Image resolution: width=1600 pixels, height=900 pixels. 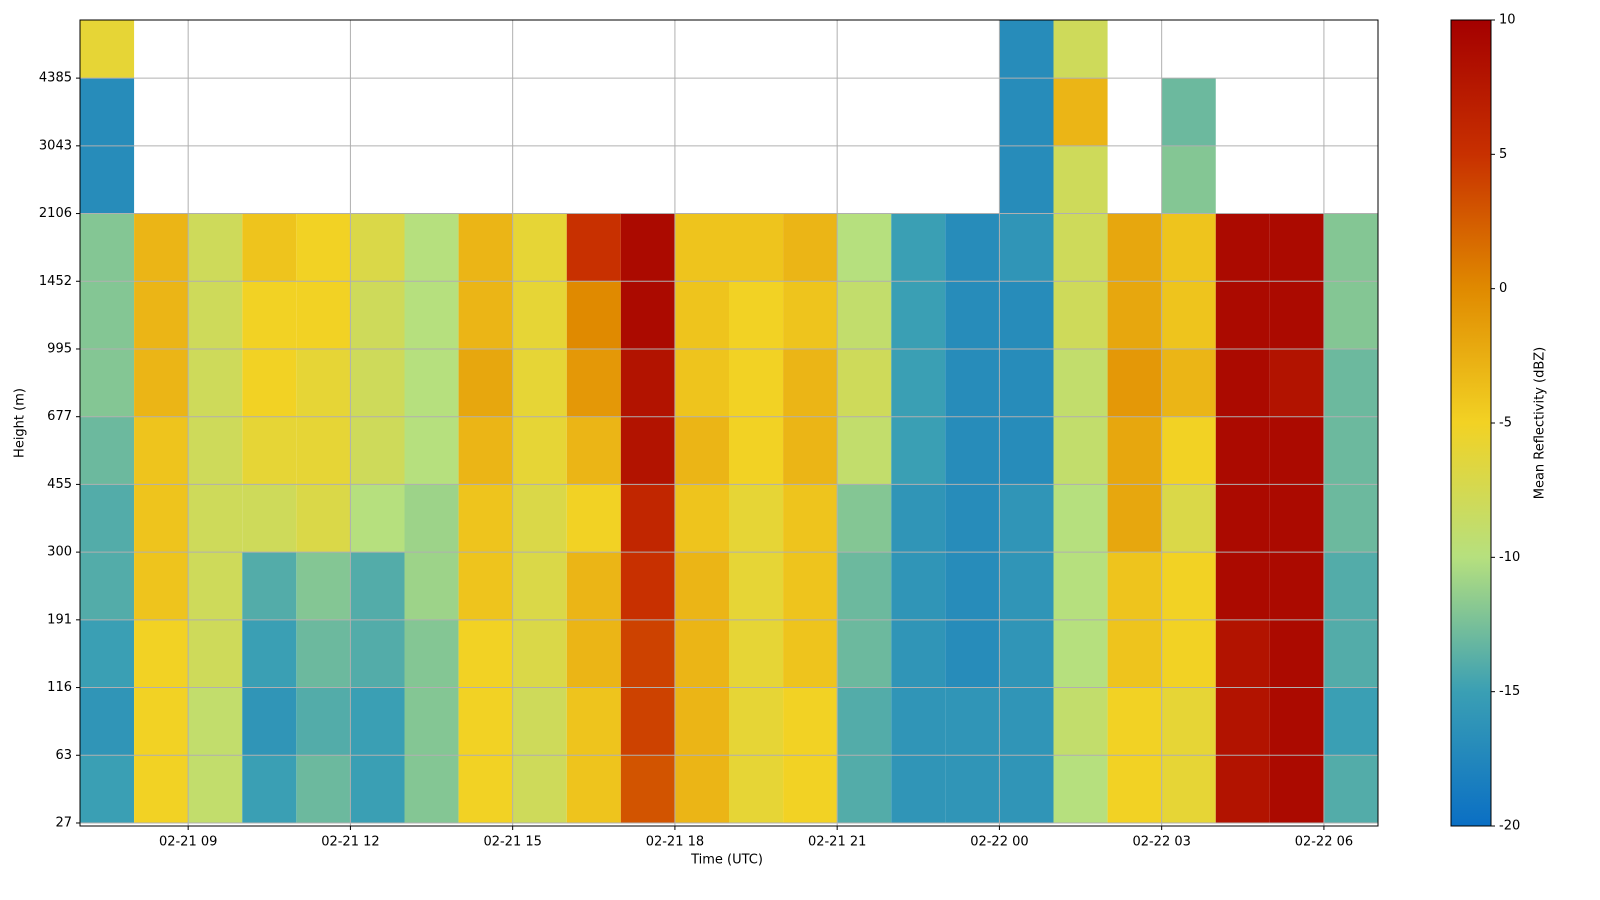 What do you see at coordinates (1507, 20) in the screenshot?
I see `colorbar-tick-label: 10` at bounding box center [1507, 20].